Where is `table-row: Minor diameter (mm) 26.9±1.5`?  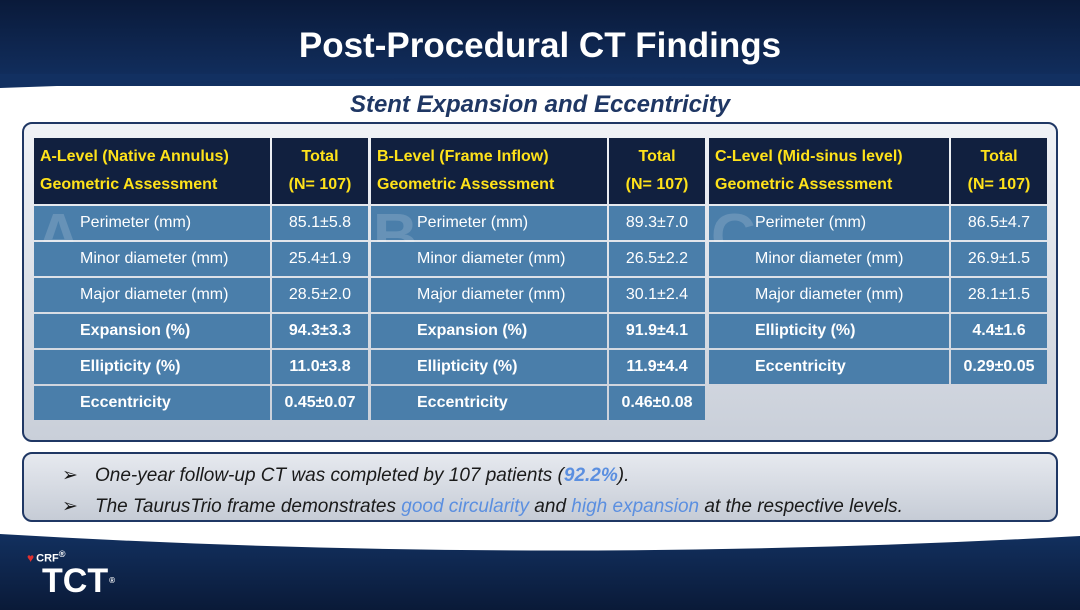
table-row: Minor diameter (mm) 26.9±1.5 is located at coordinates (878, 259).